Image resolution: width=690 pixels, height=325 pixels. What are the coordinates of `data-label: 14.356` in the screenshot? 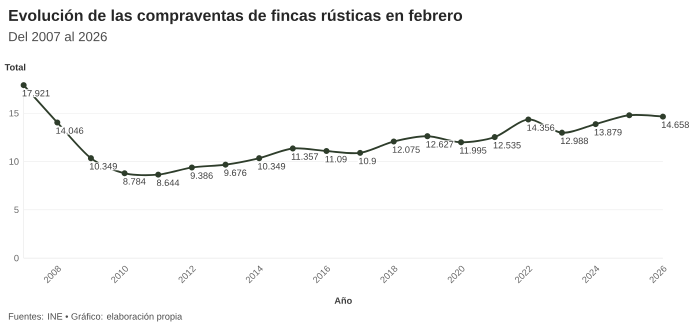 It's located at (540, 127).